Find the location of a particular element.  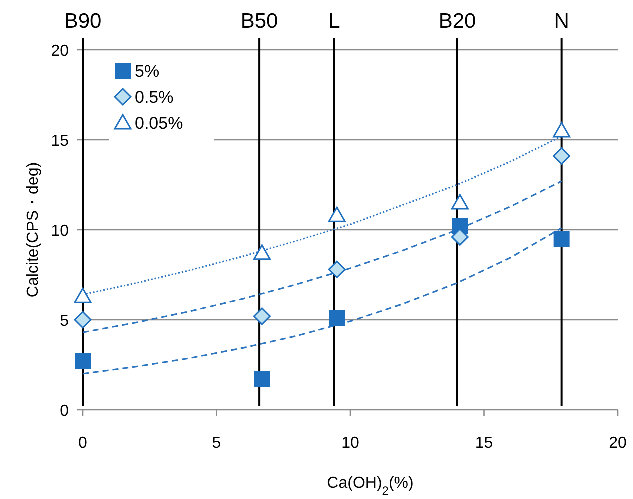

x-tick-label: 20 is located at coordinates (618, 443).